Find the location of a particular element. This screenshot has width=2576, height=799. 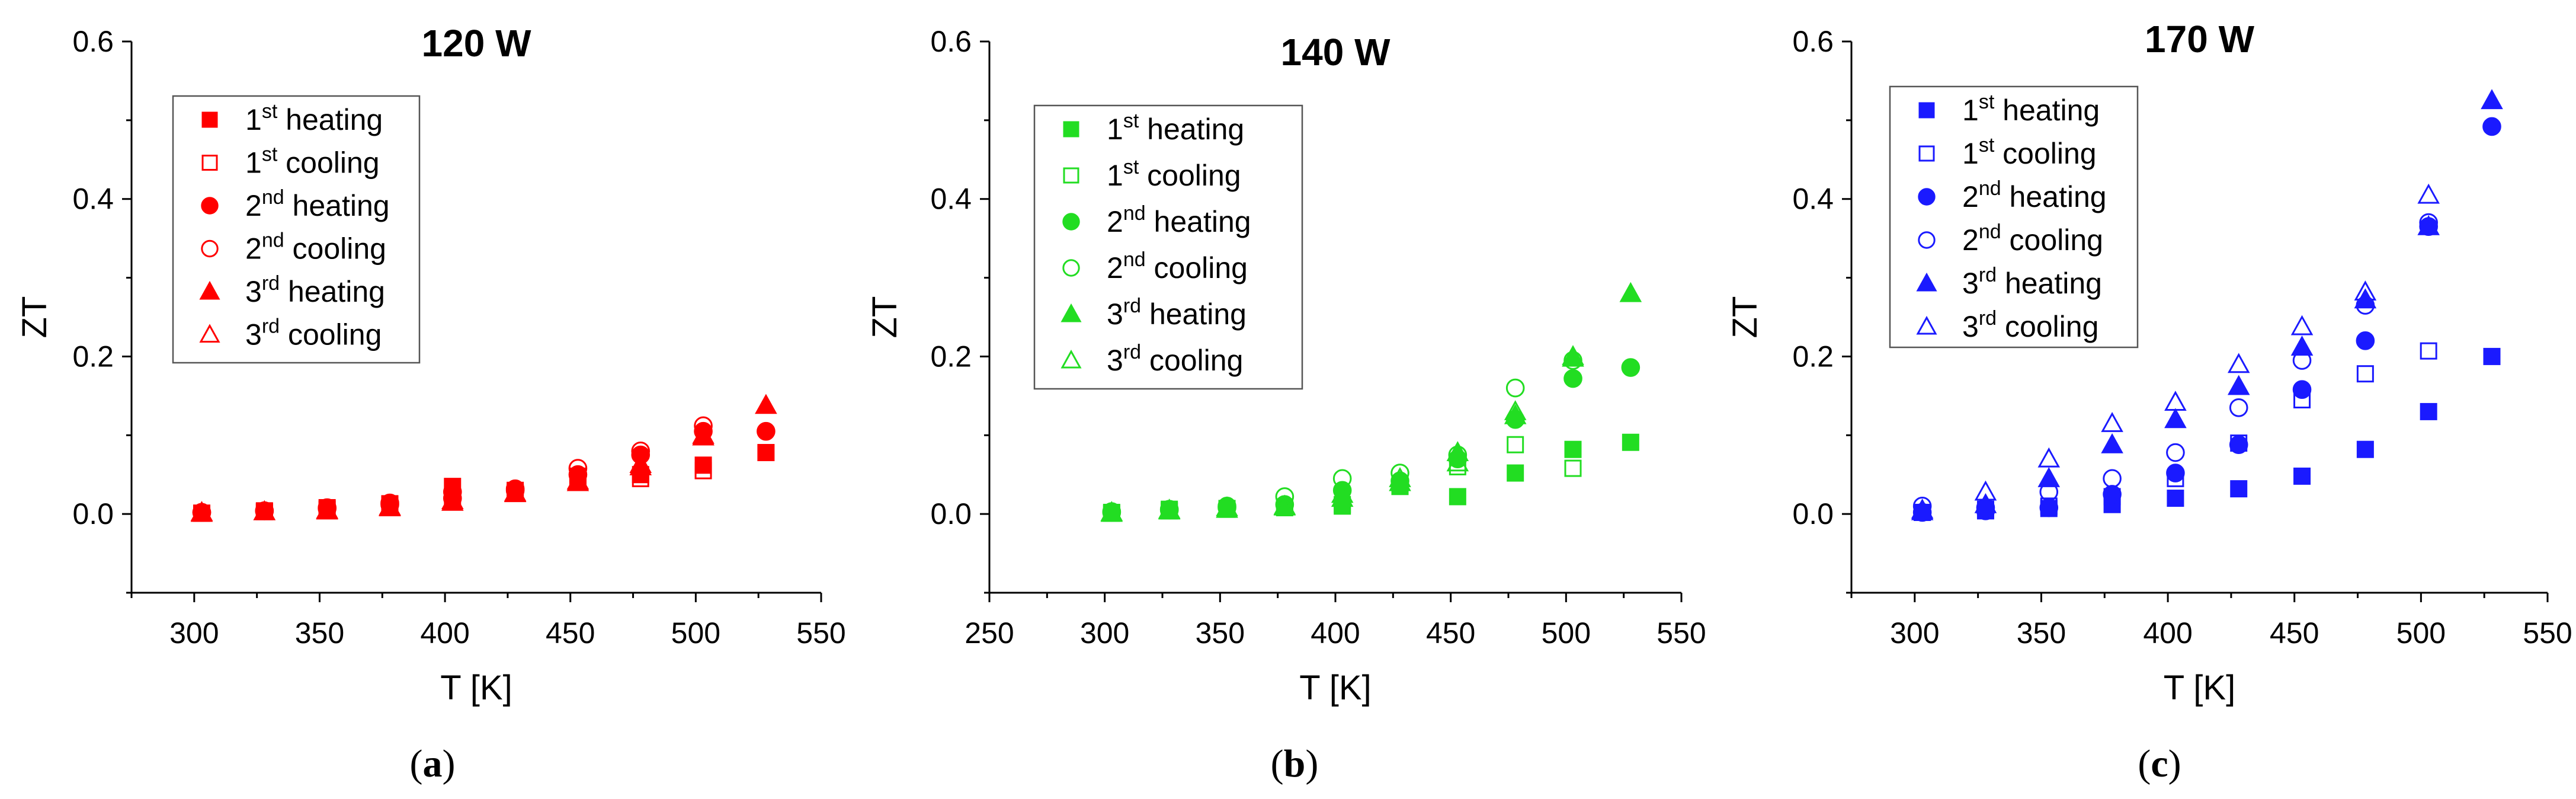

panel-label: (c) is located at coordinates (2159, 764).